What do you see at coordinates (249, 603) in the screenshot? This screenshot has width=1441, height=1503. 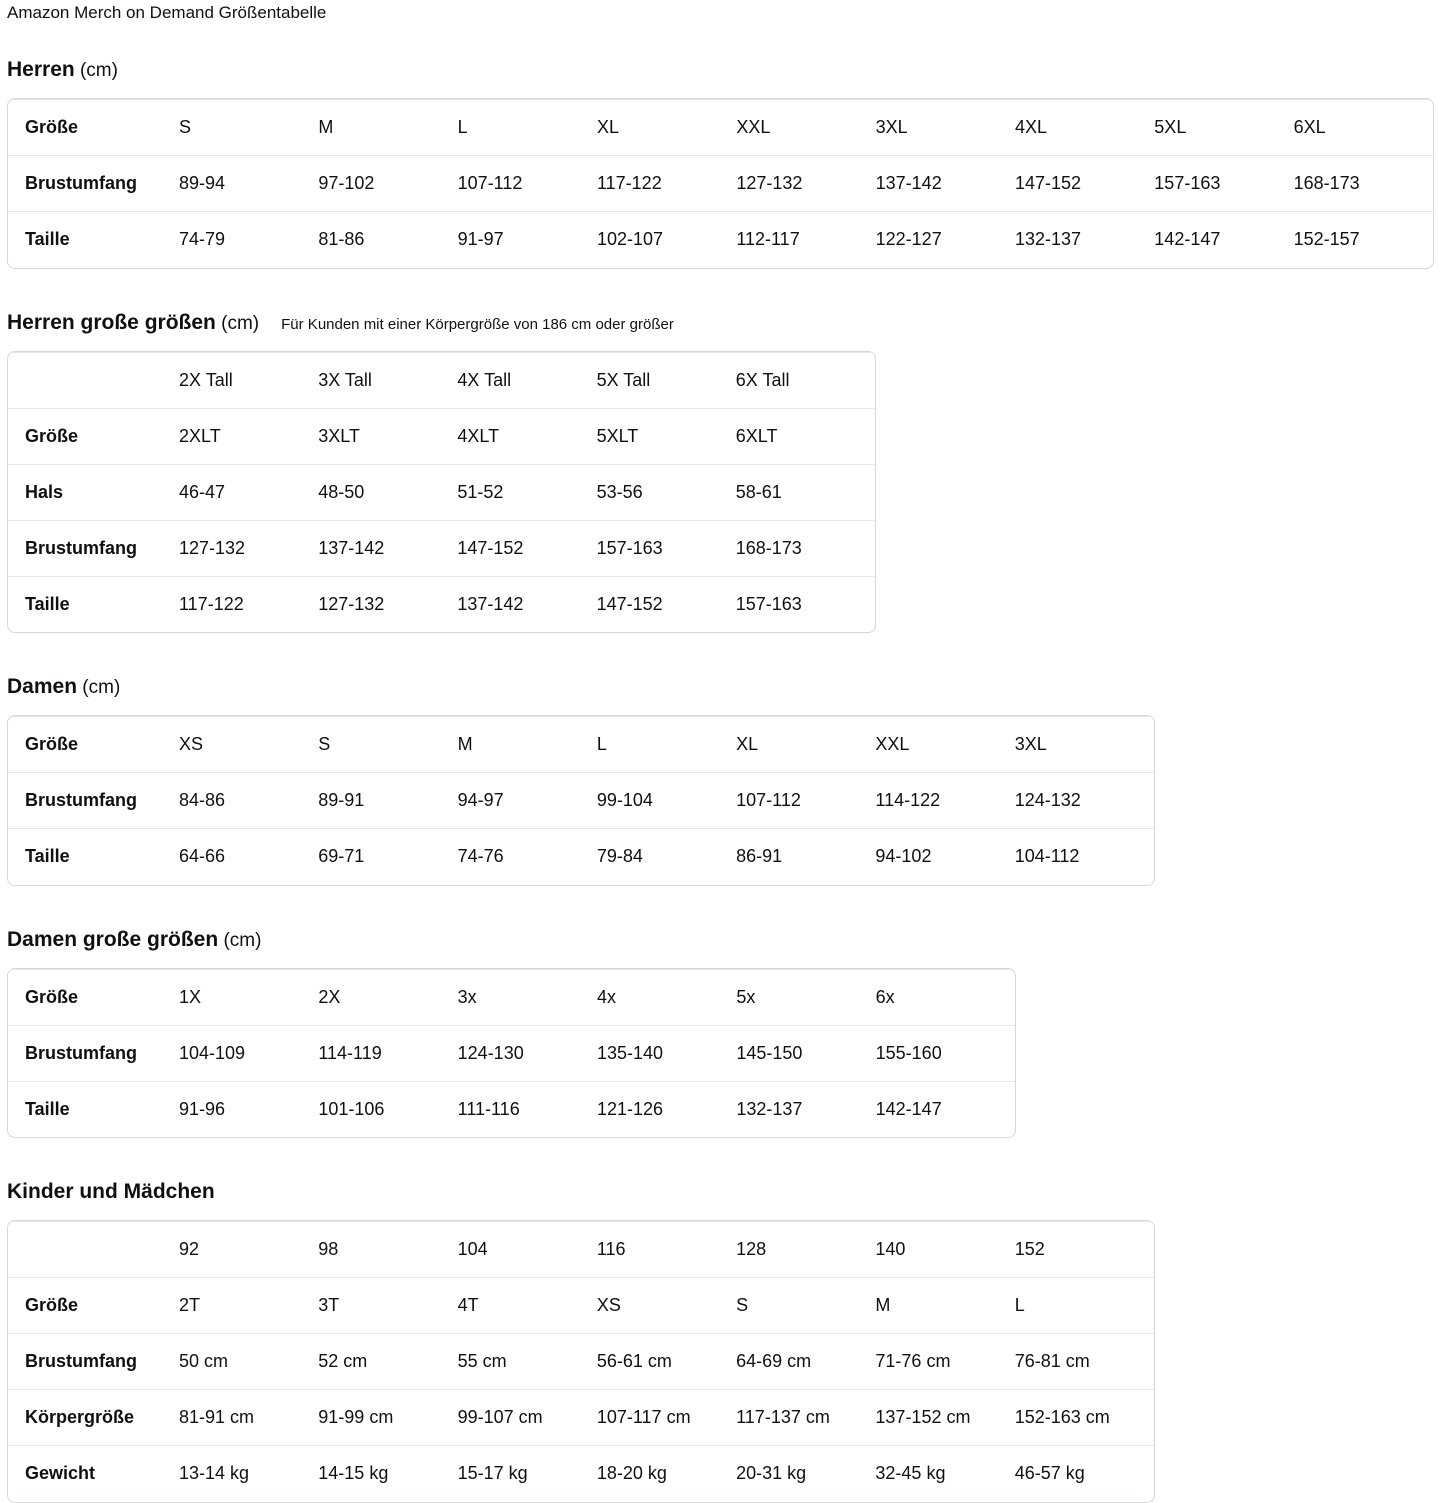 I see `size-cell: 117-122` at bounding box center [249, 603].